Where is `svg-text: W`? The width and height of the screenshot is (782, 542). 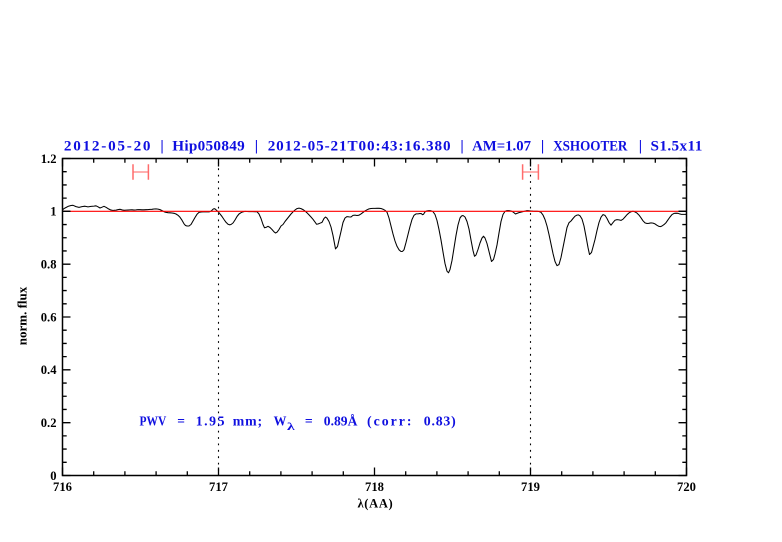 svg-text: W is located at coordinates (280, 421).